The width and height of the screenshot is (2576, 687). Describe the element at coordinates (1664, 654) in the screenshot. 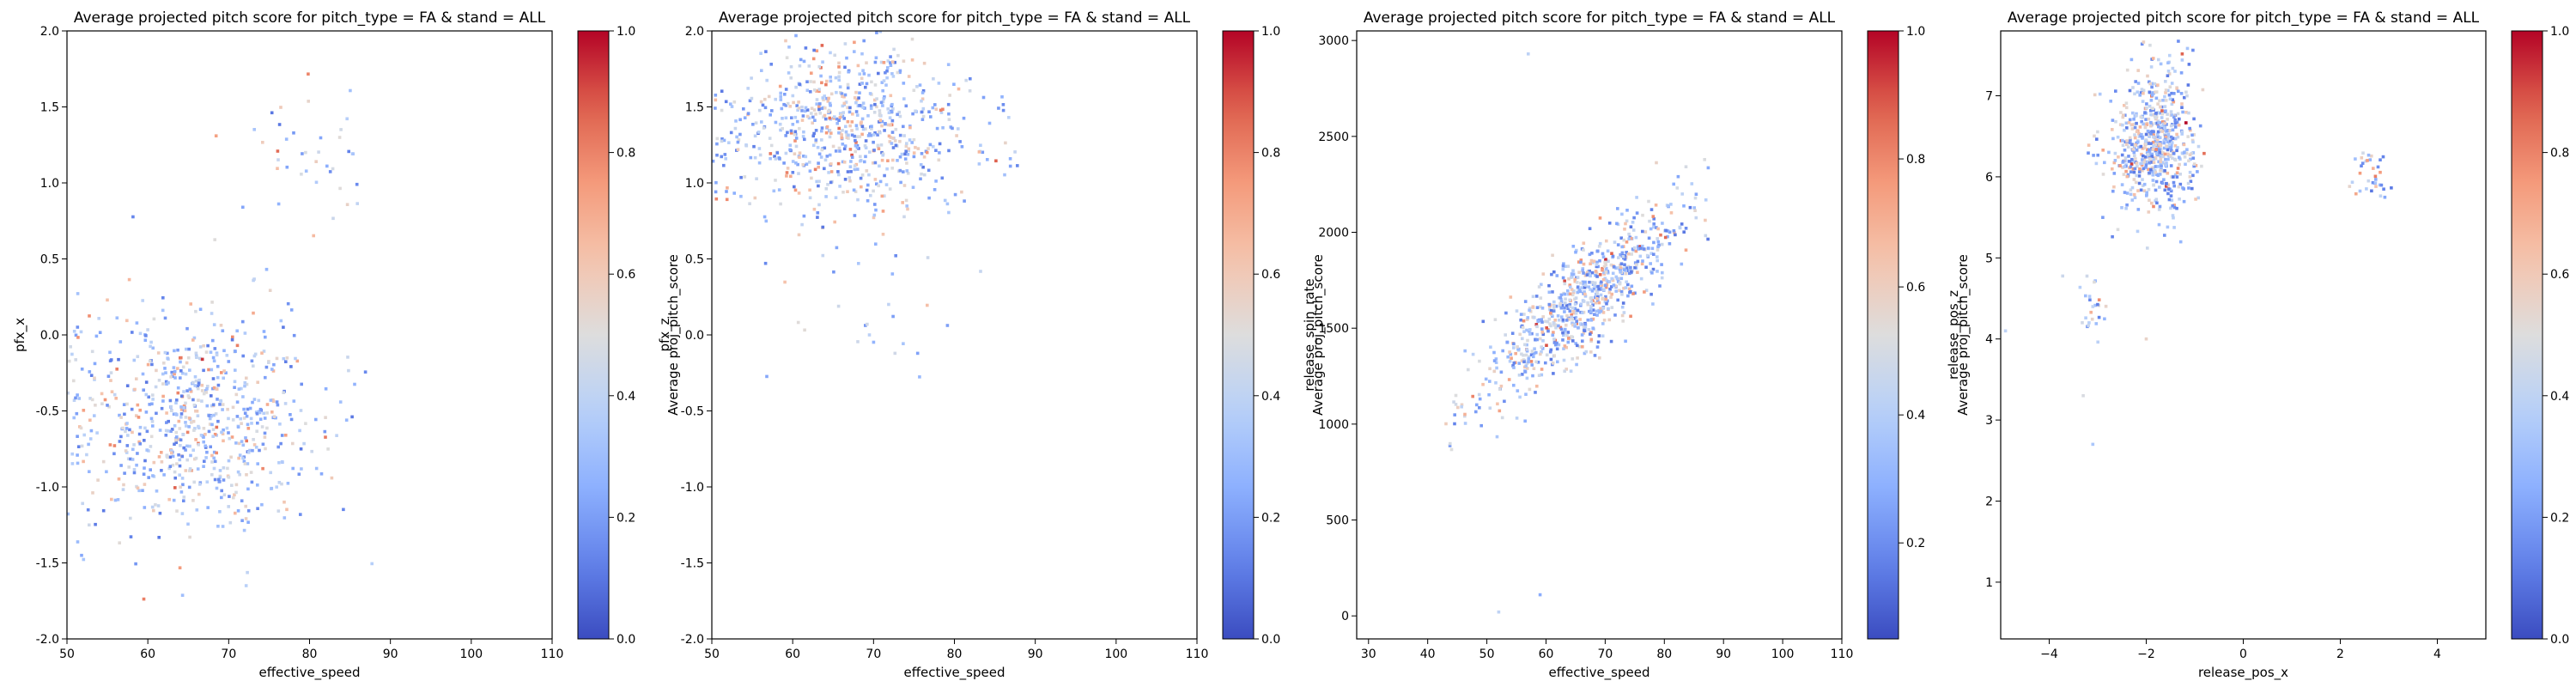

I see `x-tick-label: 80` at that location.